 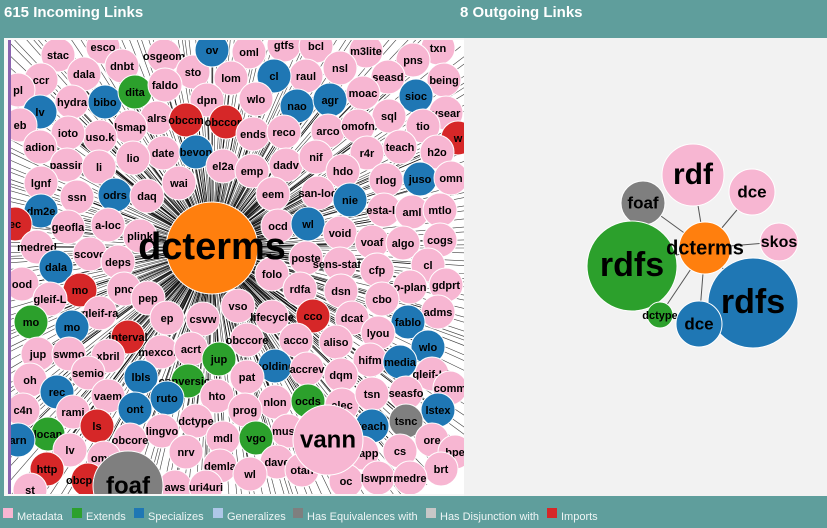 What do you see at coordinates (441, 469) in the screenshot?
I see `node: brt` at bounding box center [441, 469].